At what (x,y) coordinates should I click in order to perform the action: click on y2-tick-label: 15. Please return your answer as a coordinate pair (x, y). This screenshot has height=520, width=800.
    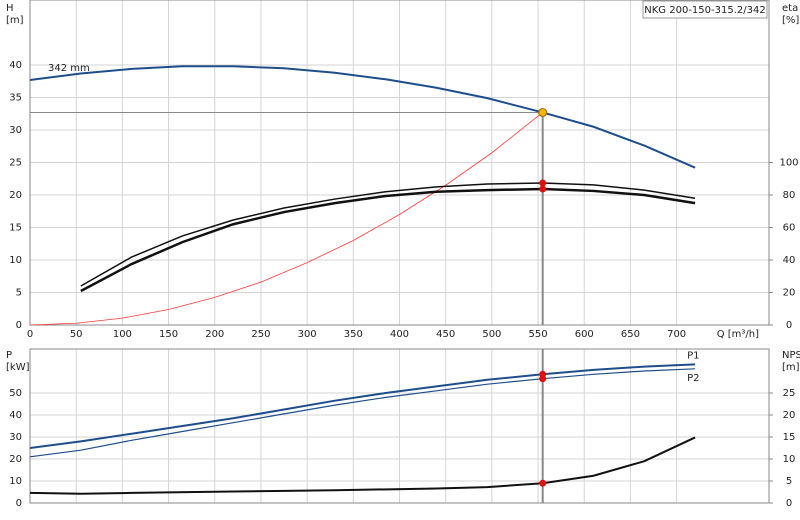
    Looking at the image, I should click on (789, 437).